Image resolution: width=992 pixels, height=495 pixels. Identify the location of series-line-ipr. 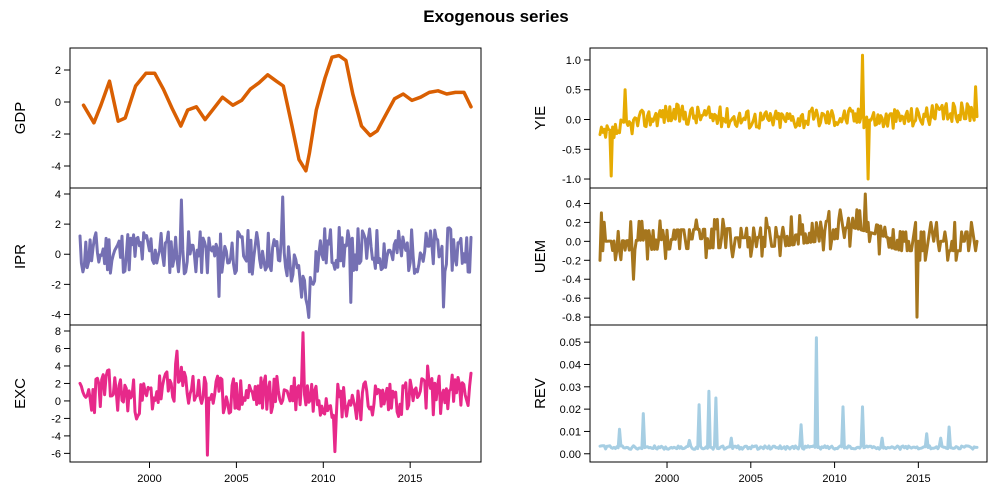
(275, 257).